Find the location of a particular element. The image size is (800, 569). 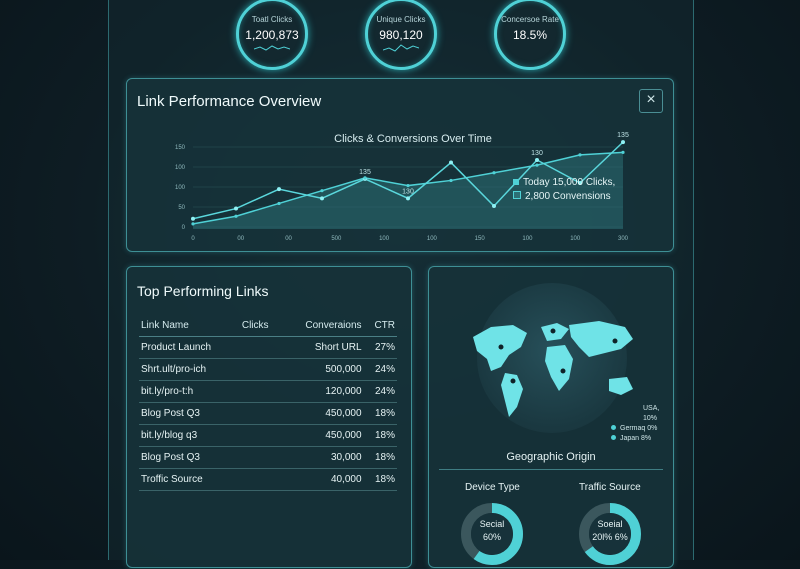

y-tick-label: 0 is located at coordinates (184, 228).